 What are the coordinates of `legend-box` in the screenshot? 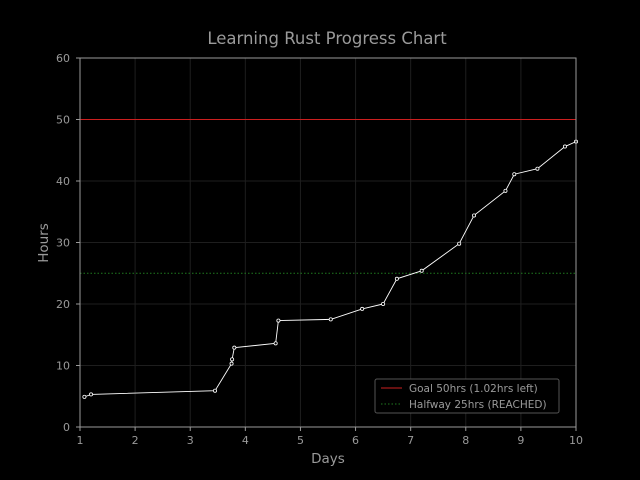 It's located at (467, 396).